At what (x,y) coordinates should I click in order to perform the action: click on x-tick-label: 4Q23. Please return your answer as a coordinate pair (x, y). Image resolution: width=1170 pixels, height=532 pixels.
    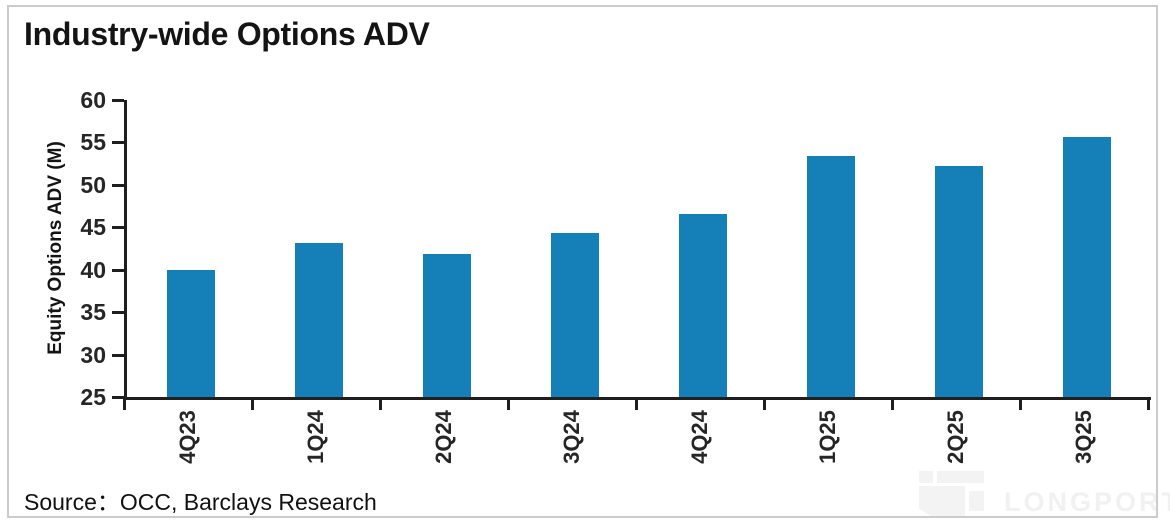
    Looking at the image, I should click on (187, 437).